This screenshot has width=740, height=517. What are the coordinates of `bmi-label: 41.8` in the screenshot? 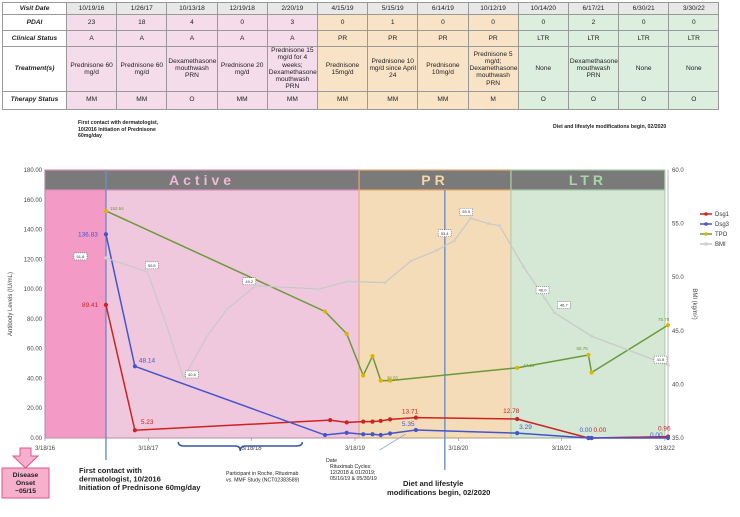 It's located at (661, 359).